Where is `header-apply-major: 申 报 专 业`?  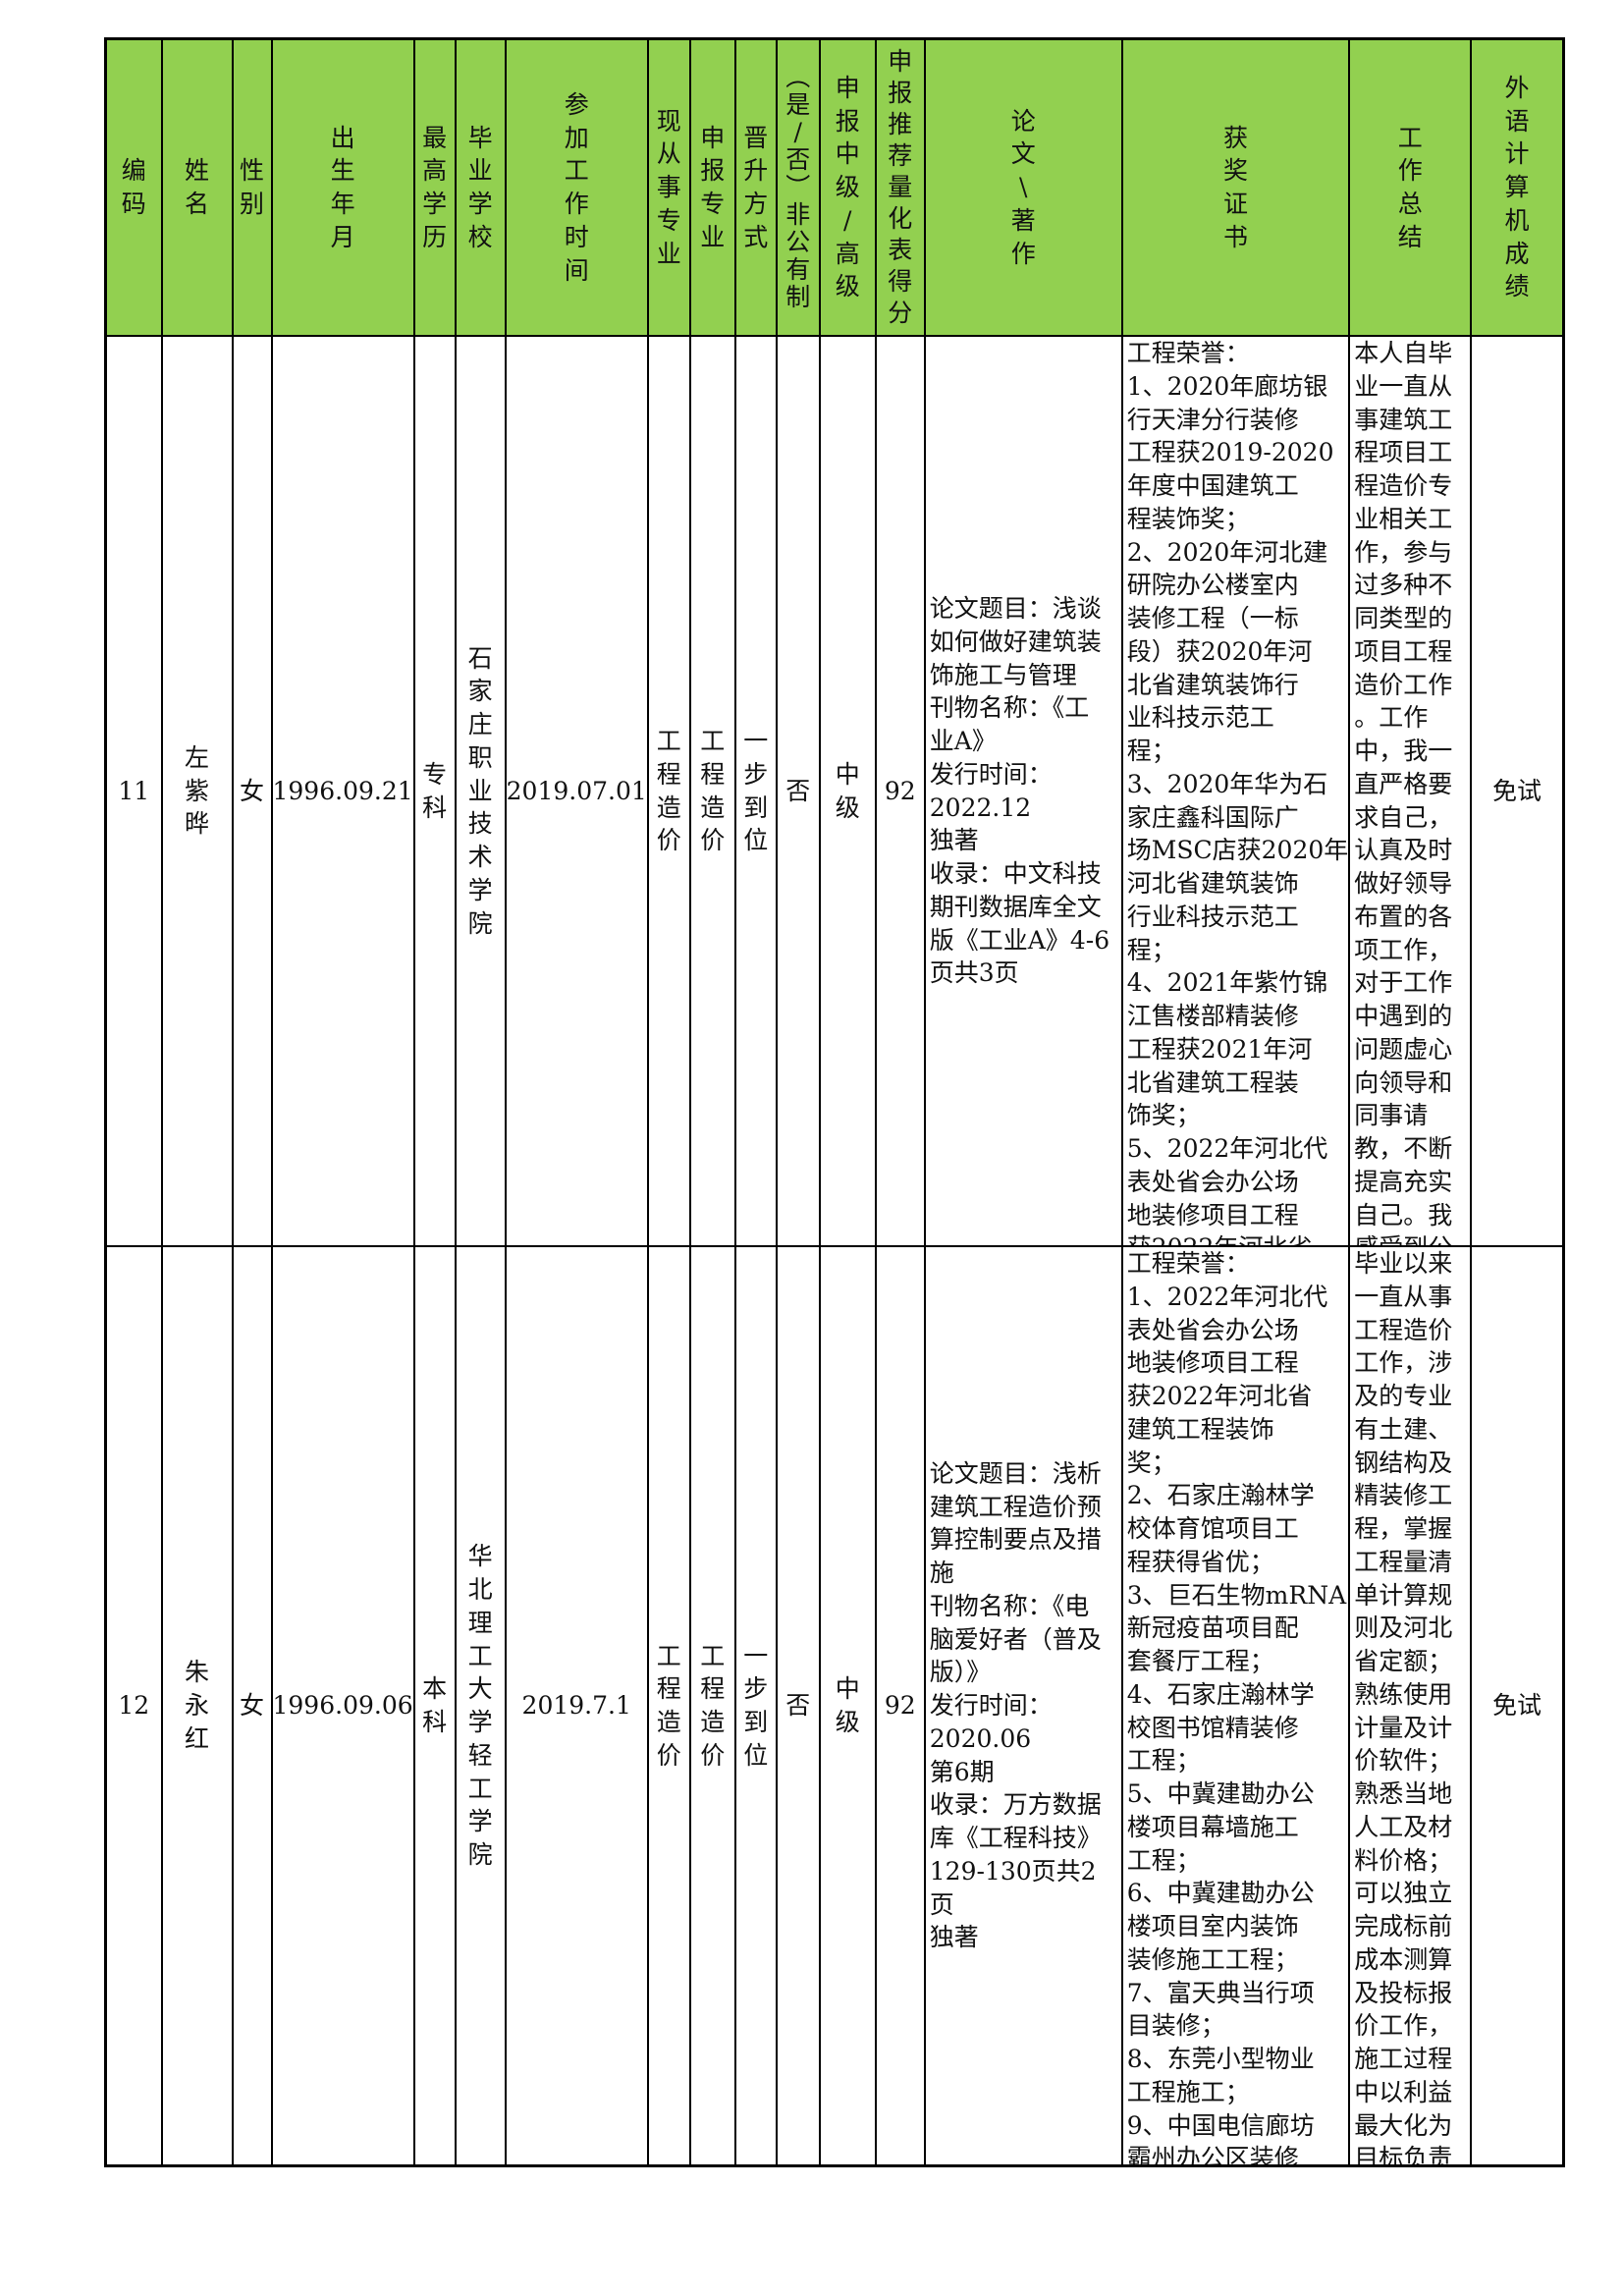 header-apply-major: 申 报 专 业 is located at coordinates (712, 187).